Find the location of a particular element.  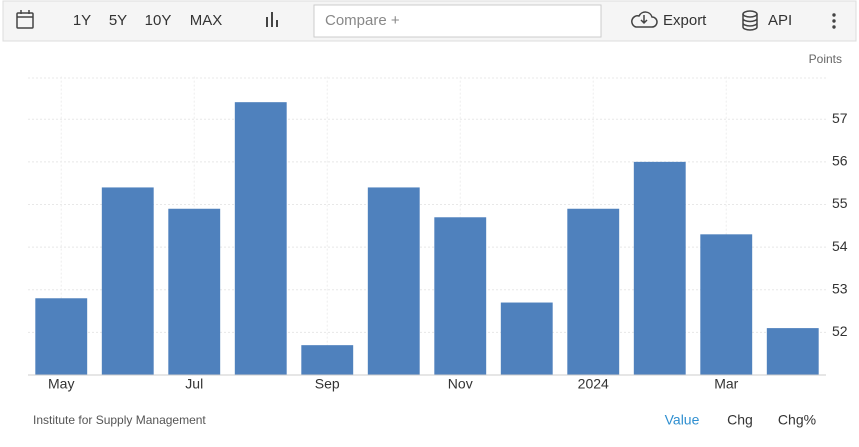

range-button: MAX is located at coordinates (206, 20).